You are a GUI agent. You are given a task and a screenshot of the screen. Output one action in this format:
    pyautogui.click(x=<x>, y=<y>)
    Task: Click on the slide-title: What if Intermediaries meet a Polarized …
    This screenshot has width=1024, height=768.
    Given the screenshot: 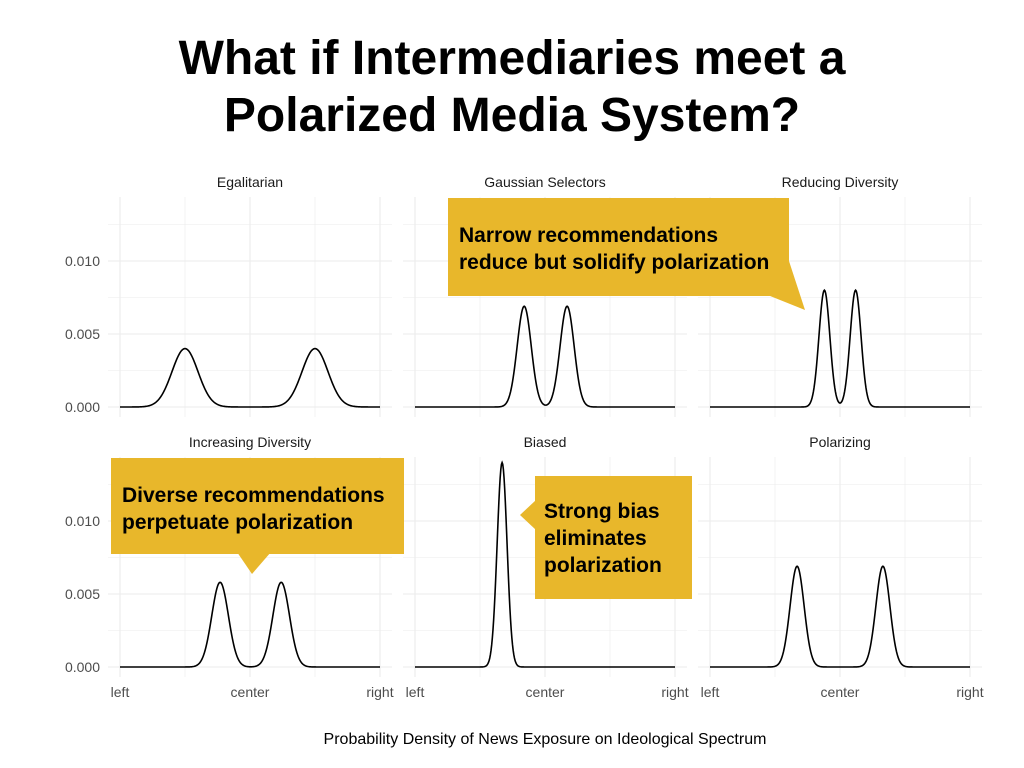 What is the action you would take?
    pyautogui.click(x=512, y=87)
    